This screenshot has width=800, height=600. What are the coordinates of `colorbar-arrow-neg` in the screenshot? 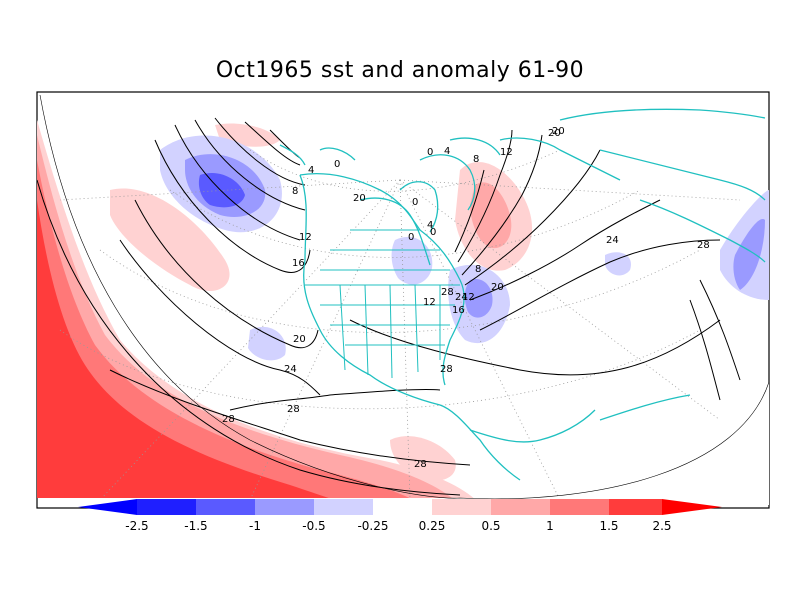 It's located at (107, 507).